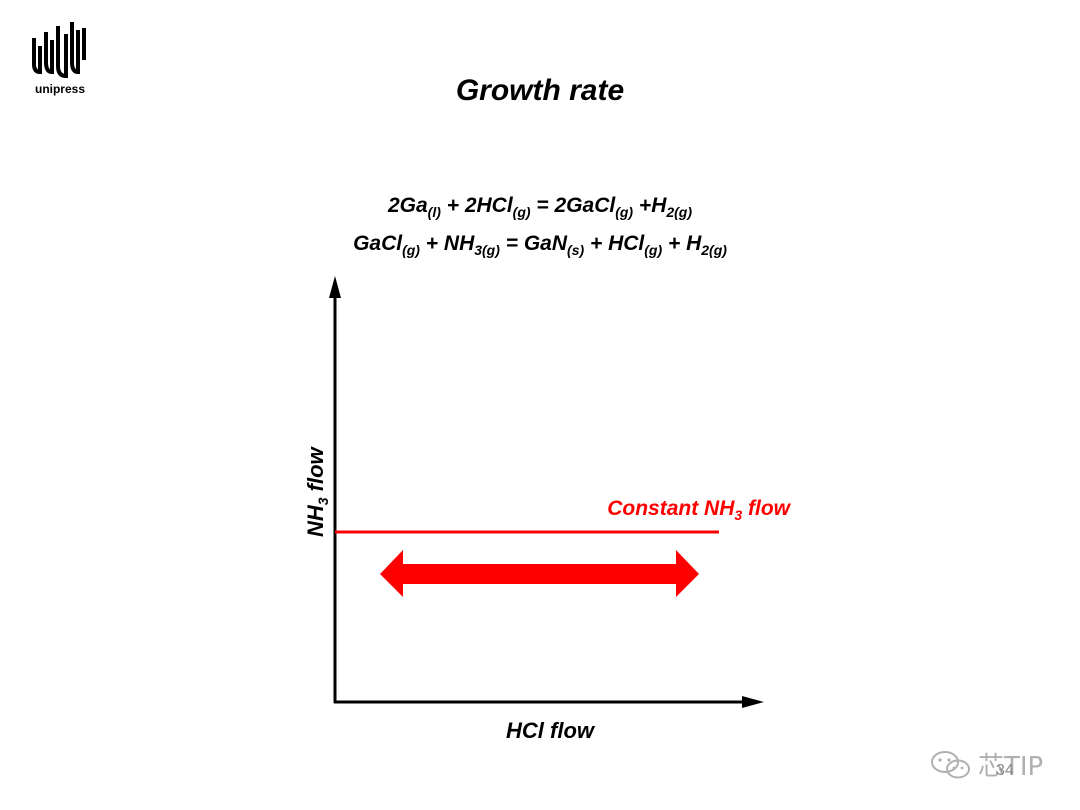 The width and height of the screenshot is (1080, 810). What do you see at coordinates (59, 50) in the screenshot?
I see `unipress-logo-icon` at bounding box center [59, 50].